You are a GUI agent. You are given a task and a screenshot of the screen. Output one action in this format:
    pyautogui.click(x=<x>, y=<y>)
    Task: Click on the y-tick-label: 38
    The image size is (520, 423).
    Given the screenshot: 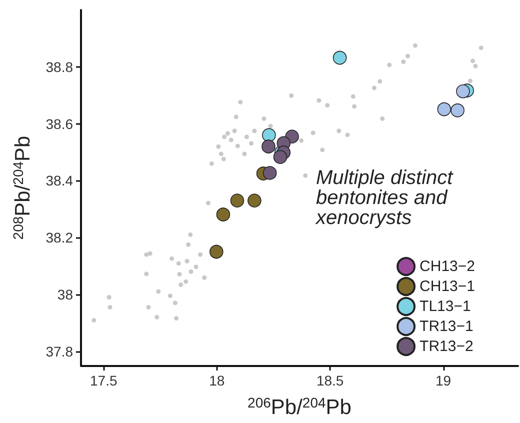 What is the action you would take?
    pyautogui.click(x=65, y=294)
    